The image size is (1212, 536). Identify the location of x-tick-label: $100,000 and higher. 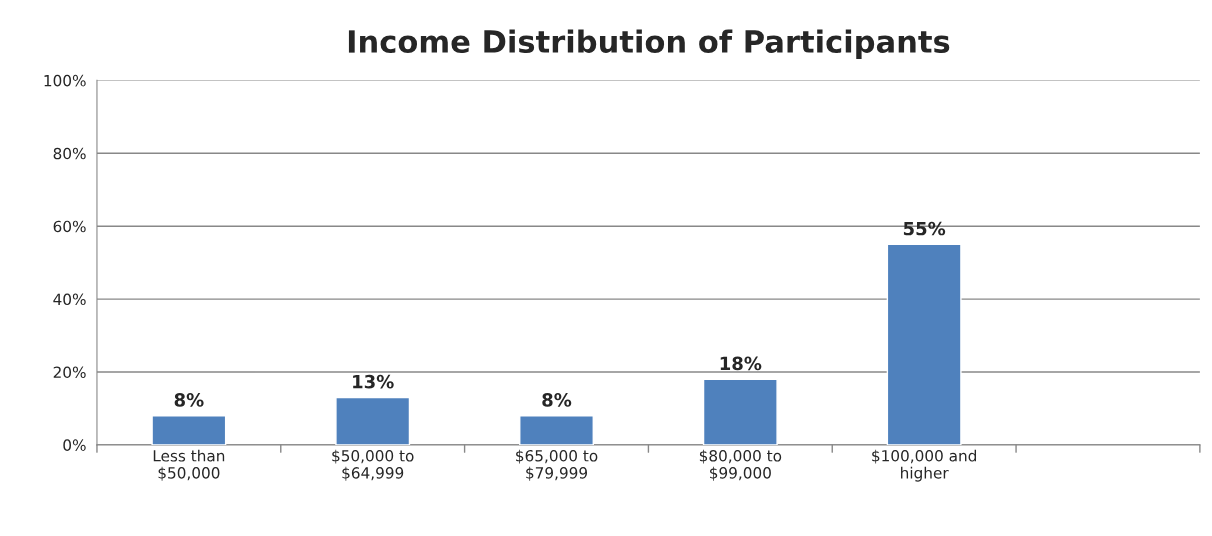
(924, 465).